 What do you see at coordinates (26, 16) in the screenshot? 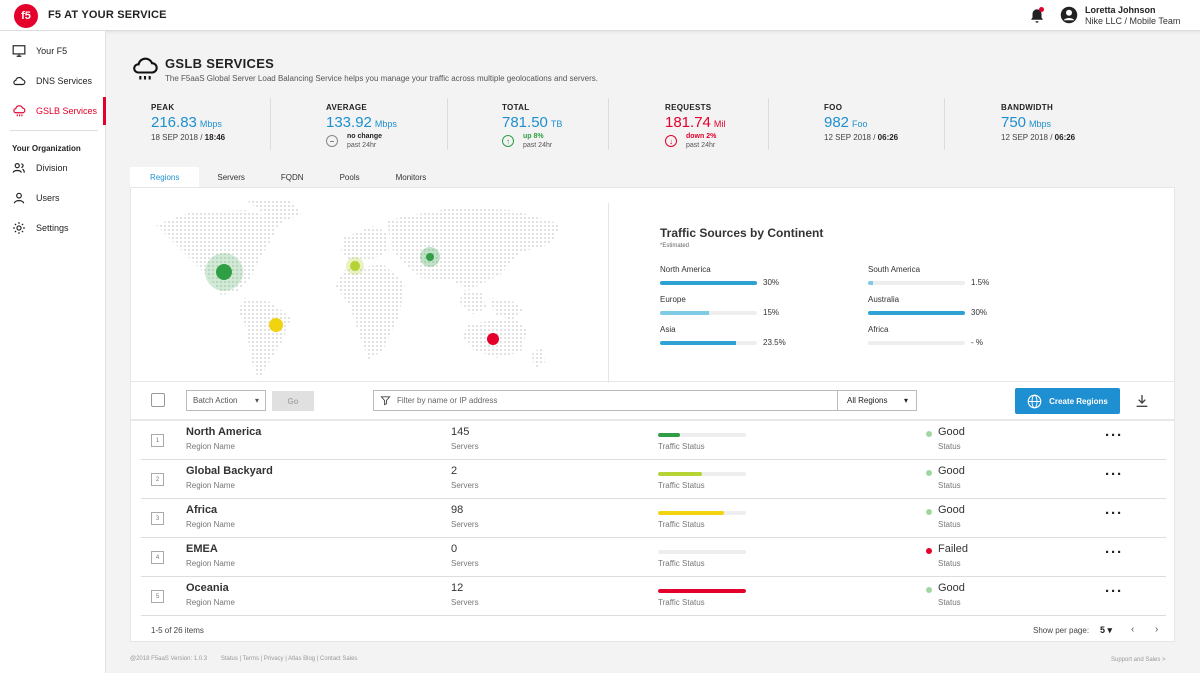
I see `f5-logo: f5` at bounding box center [26, 16].